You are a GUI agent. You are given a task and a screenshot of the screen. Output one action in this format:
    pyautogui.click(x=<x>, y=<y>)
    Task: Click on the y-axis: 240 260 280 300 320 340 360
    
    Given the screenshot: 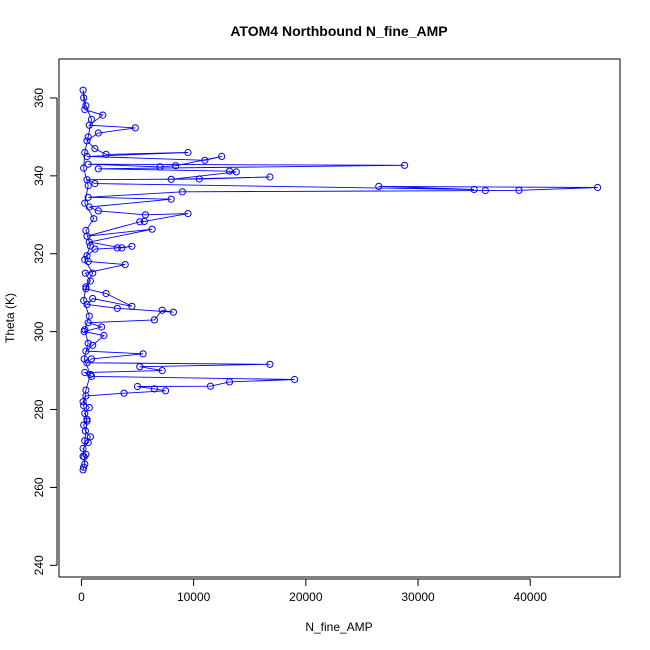 What is the action you would take?
    pyautogui.click(x=45, y=331)
    